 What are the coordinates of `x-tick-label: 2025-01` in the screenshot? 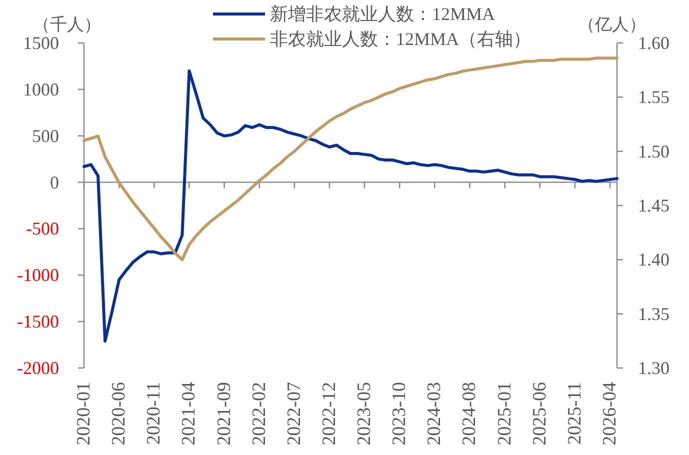 It's located at (505, 414).